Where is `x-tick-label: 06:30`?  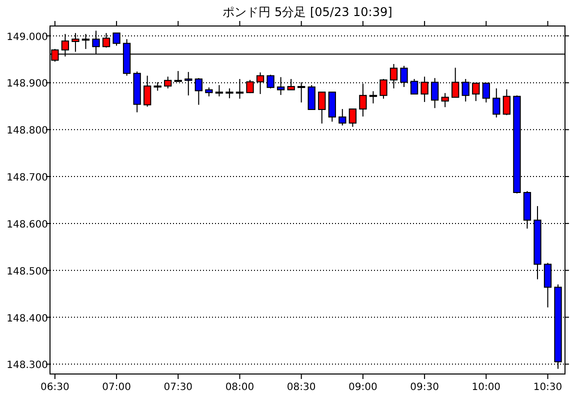 x-tick-label: 06:30 is located at coordinates (55, 387).